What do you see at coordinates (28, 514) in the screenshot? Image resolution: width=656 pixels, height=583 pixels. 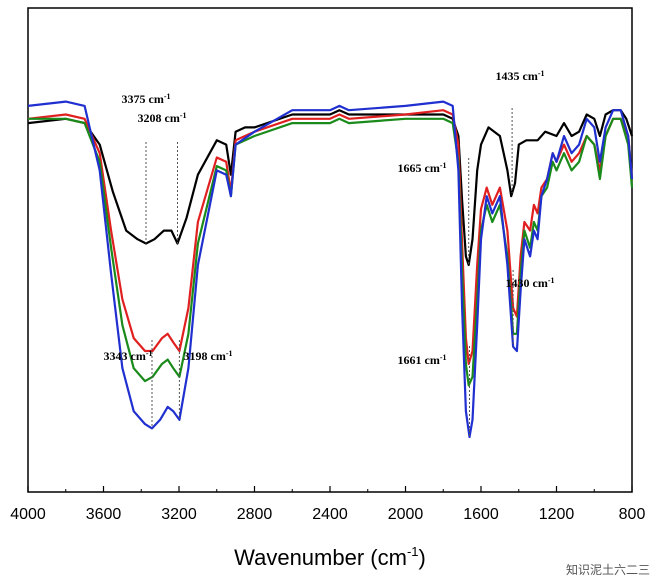 I see `x-tick-label-0: 4000` at bounding box center [28, 514].